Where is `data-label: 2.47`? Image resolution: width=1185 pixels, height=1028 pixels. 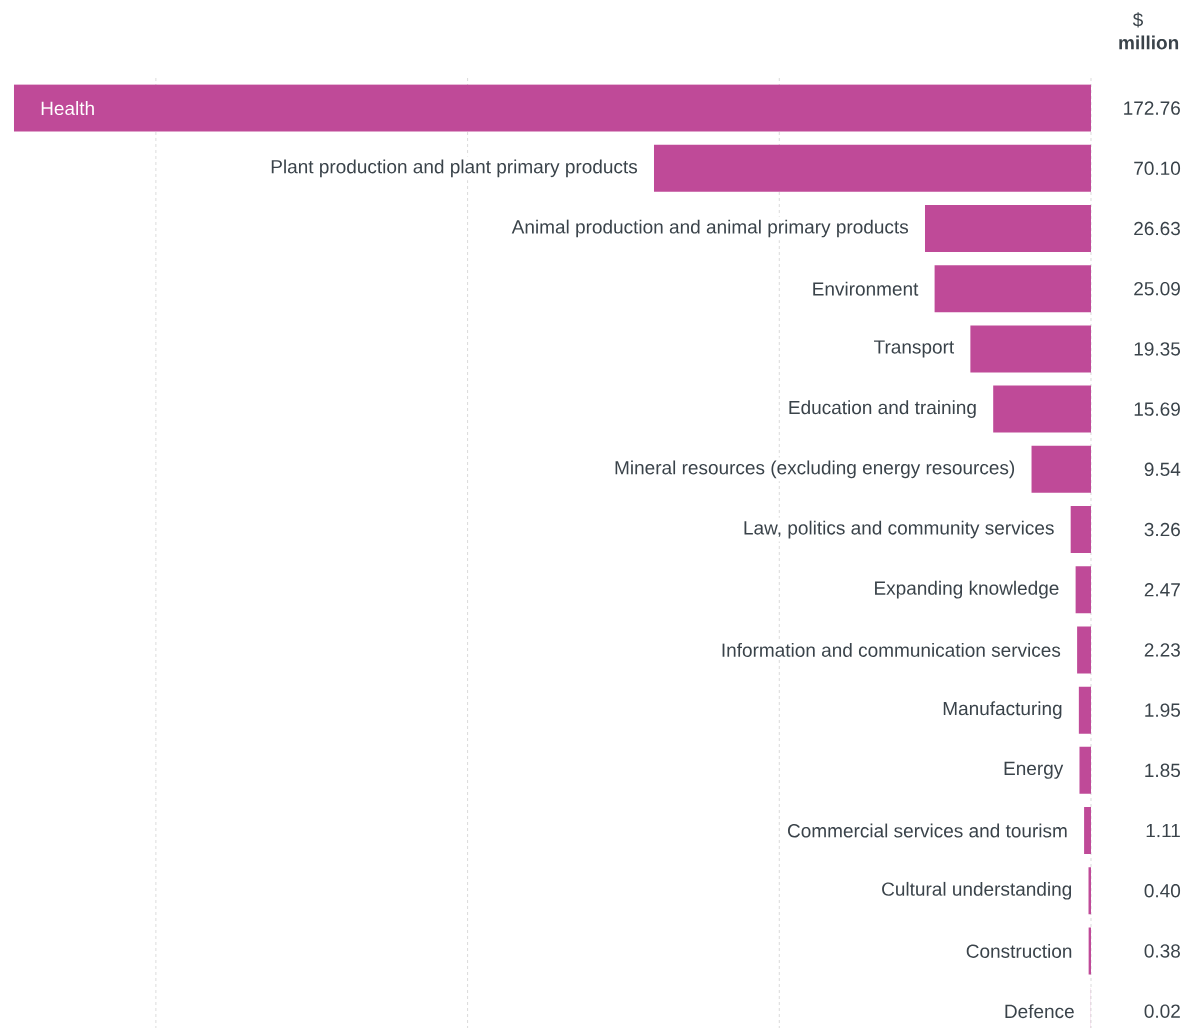
data-label: 2.47 is located at coordinates (1162, 590).